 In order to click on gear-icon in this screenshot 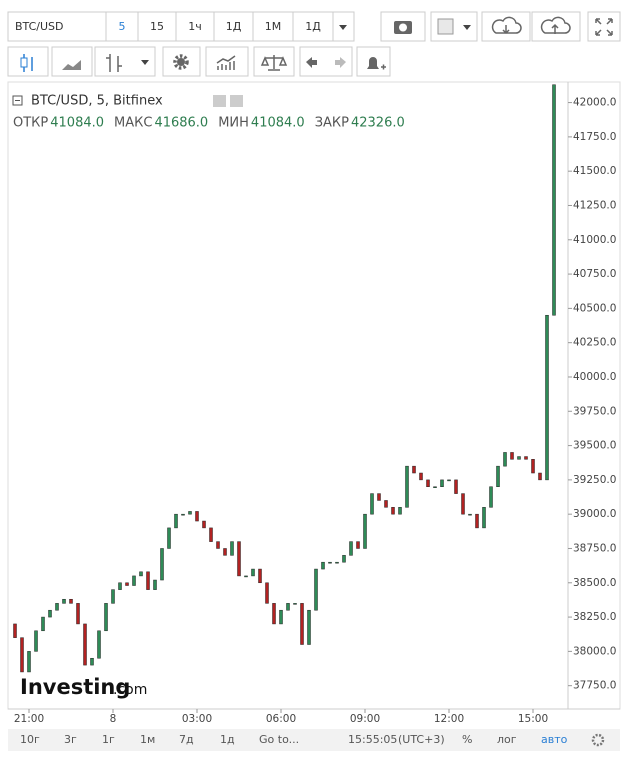, I will do `click(181, 62)`.